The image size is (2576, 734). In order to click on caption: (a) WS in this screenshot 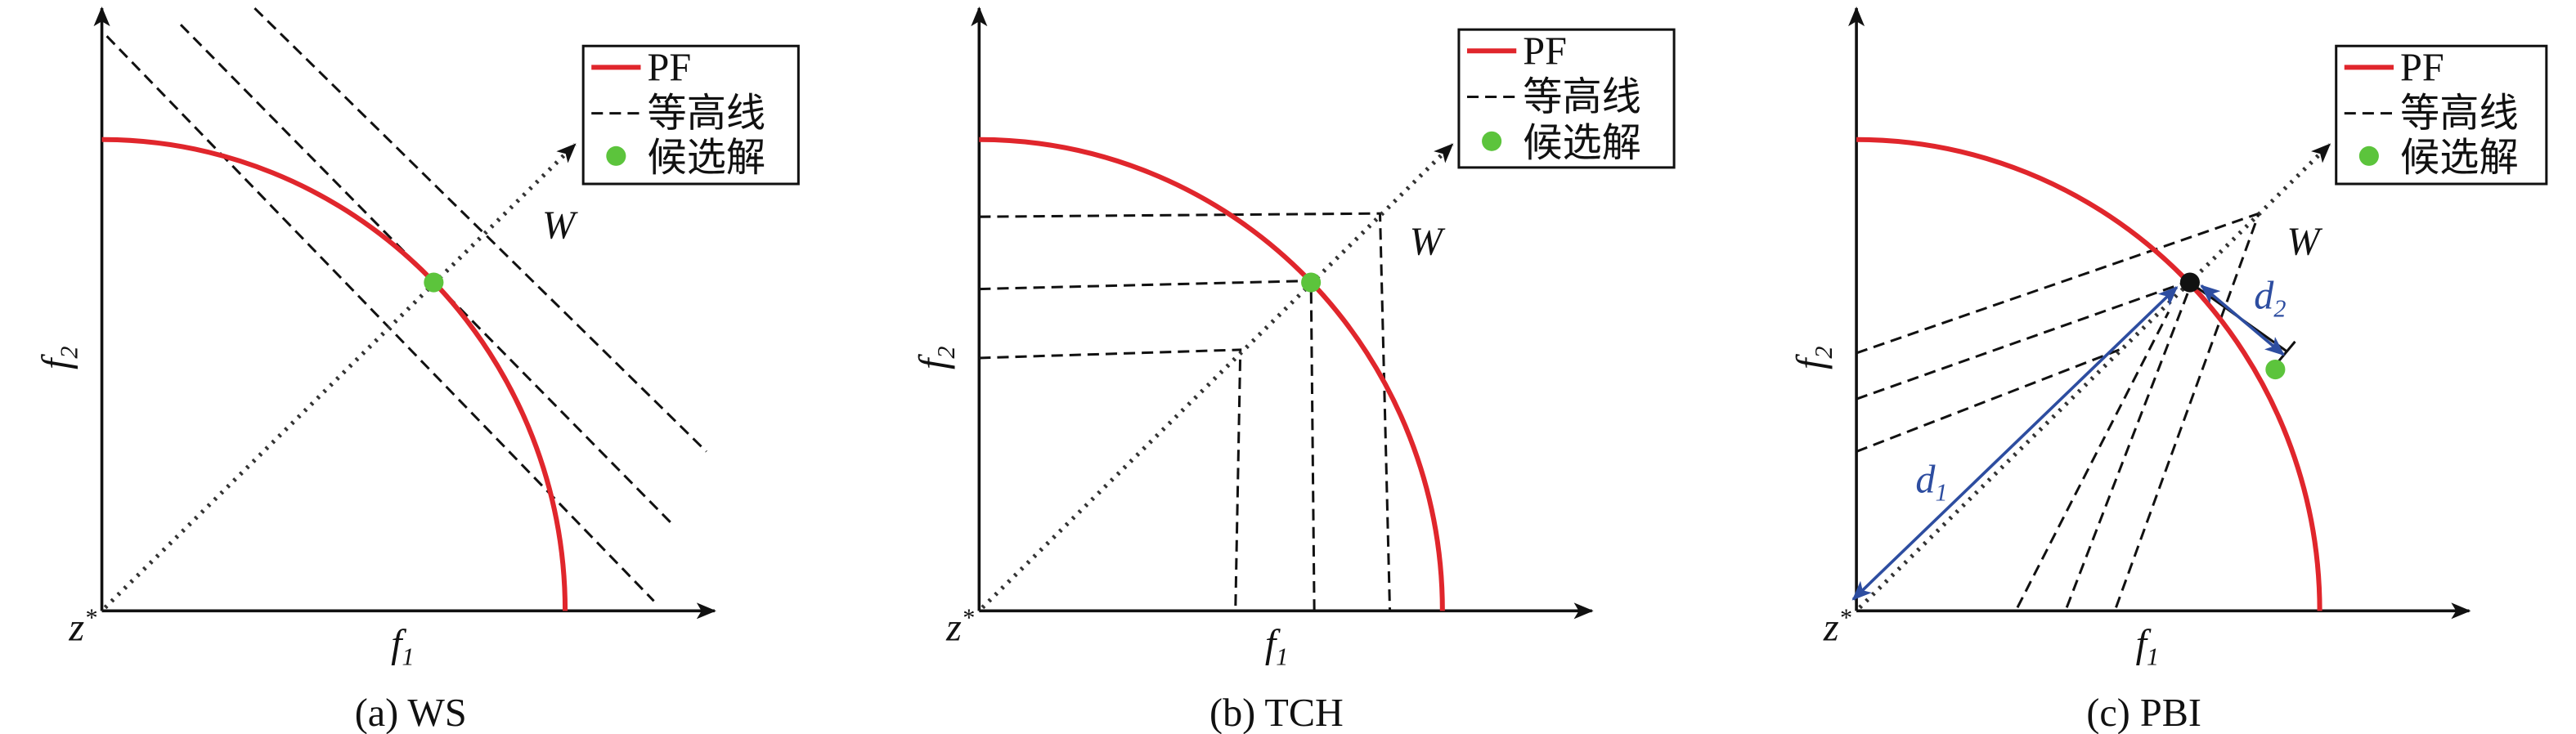, I will do `click(411, 712)`.